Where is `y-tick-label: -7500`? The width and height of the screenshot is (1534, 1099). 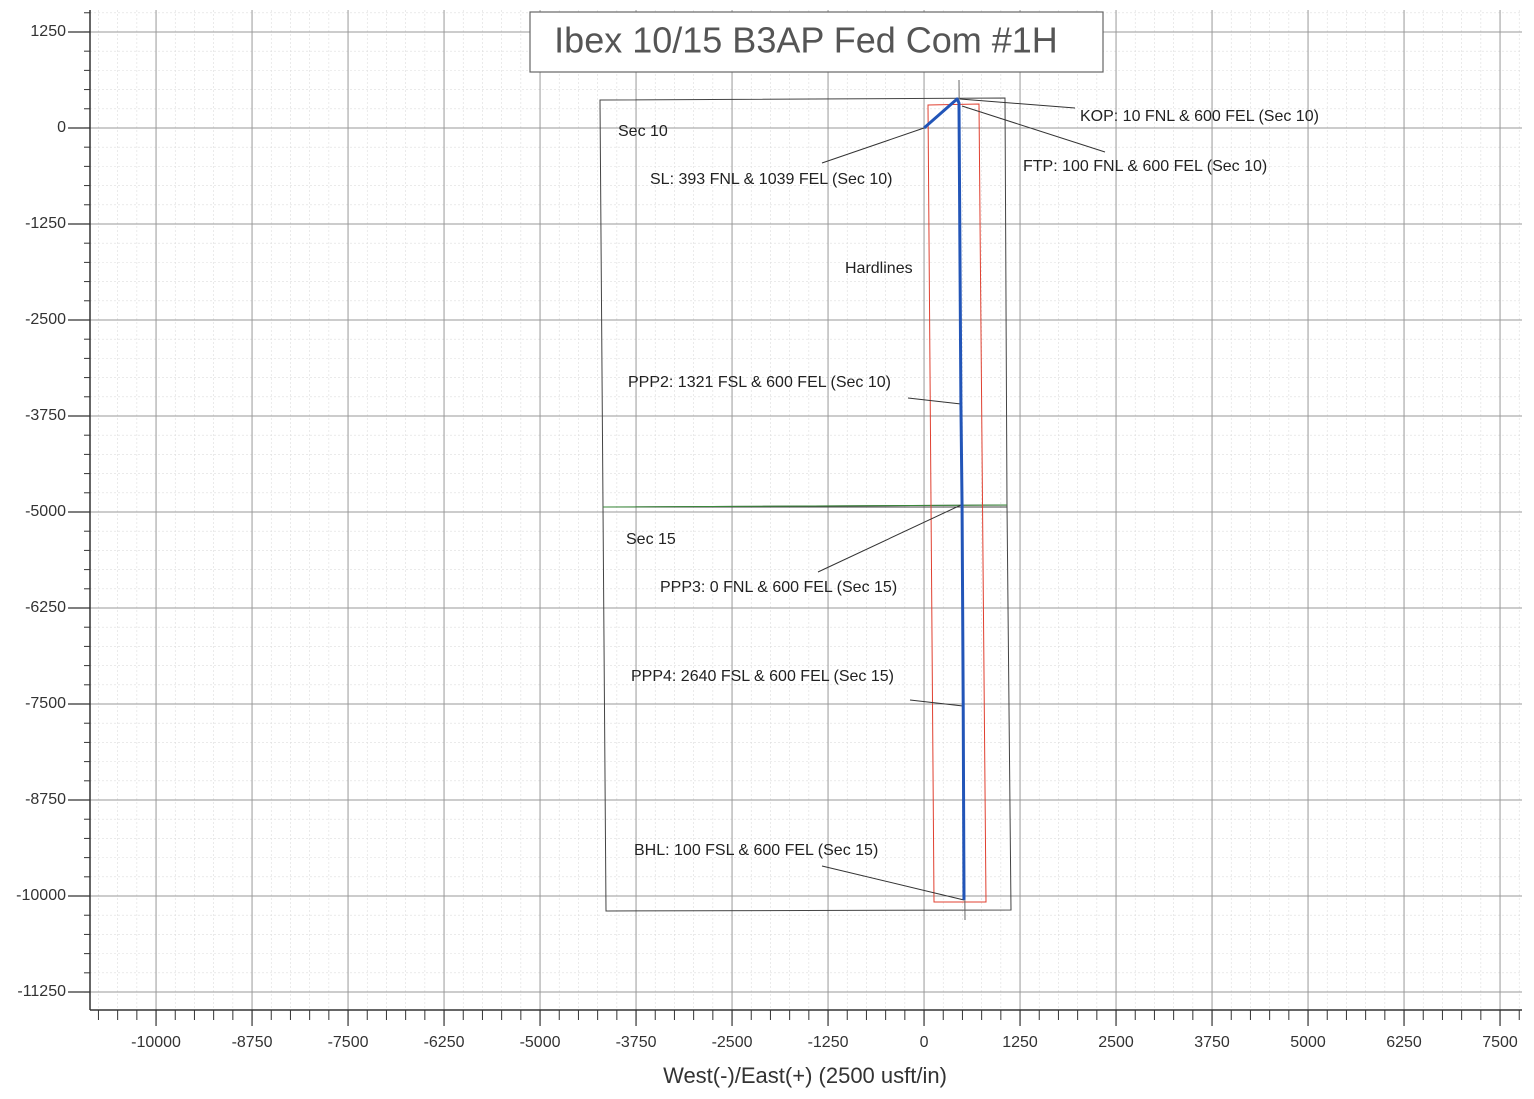
y-tick-label: -7500 is located at coordinates (45, 703).